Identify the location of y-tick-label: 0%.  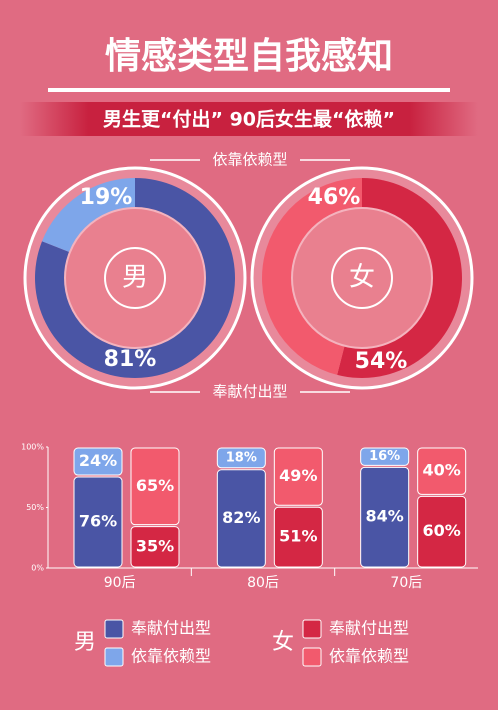
(37, 568).